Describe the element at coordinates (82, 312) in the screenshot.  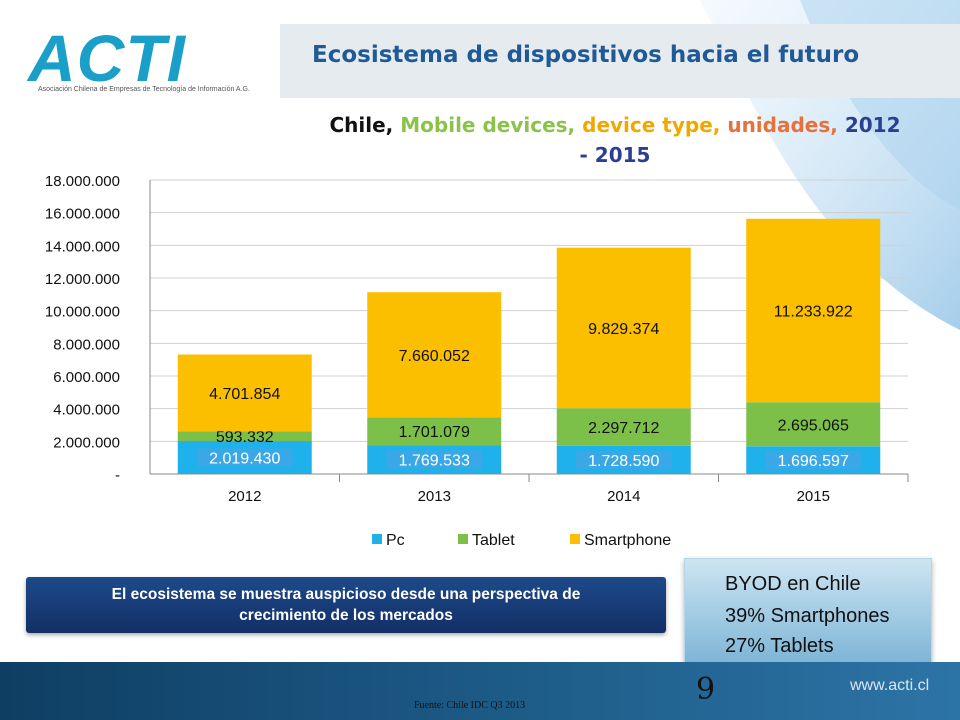
I see `y-tick-label: 10.000.000` at that location.